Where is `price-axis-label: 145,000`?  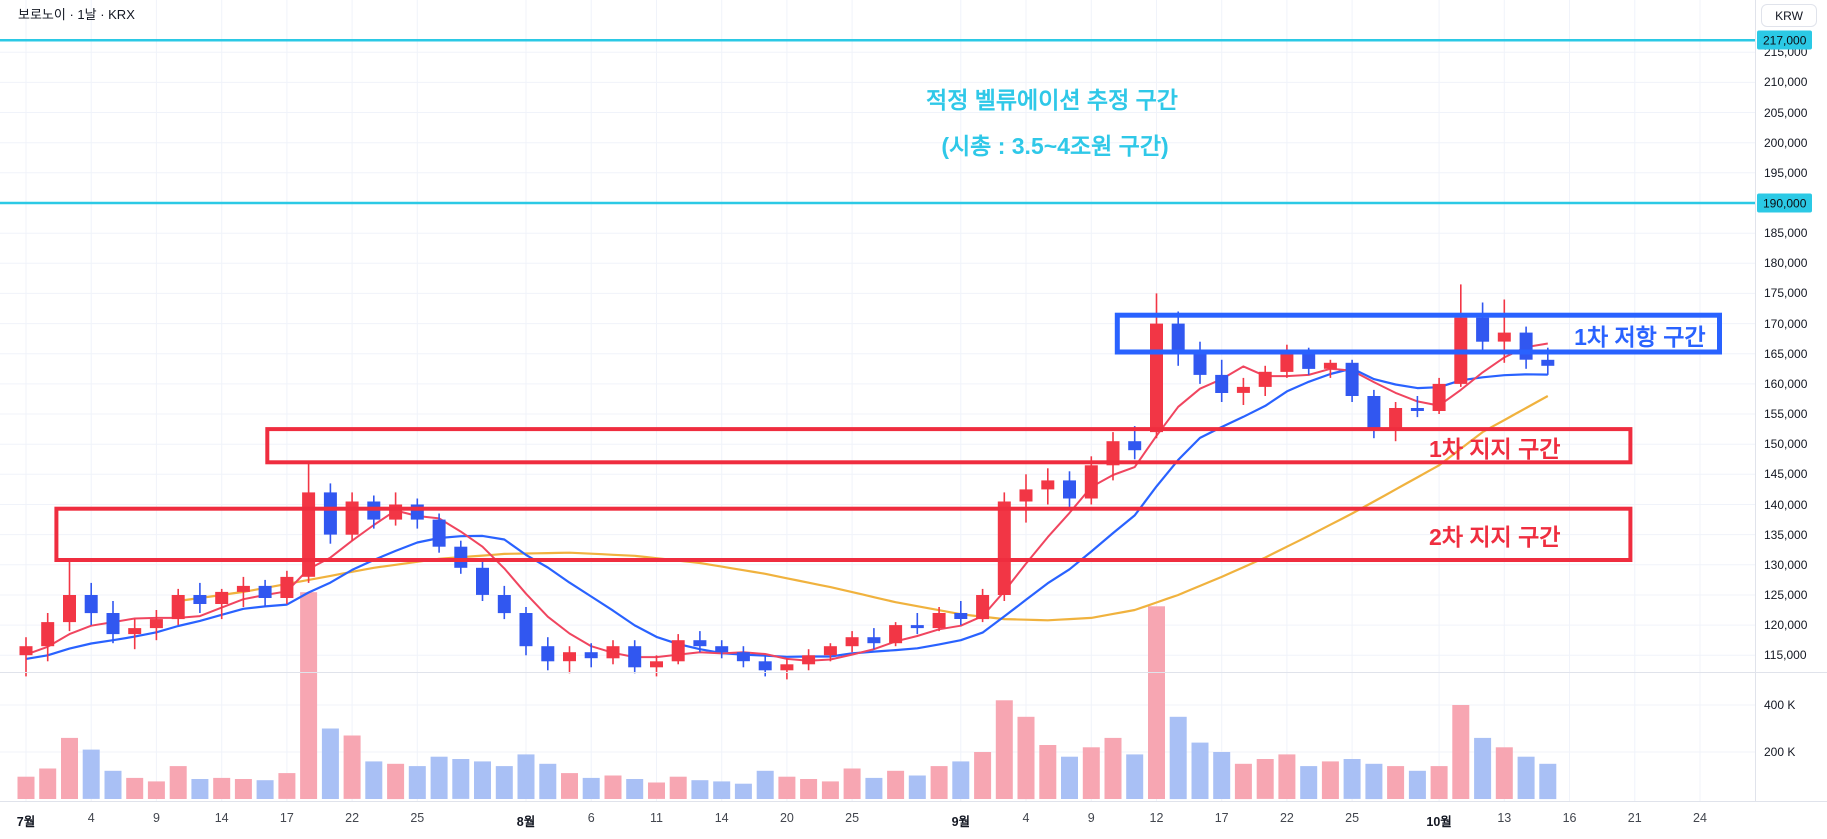
price-axis-label: 145,000 is located at coordinates (1786, 474).